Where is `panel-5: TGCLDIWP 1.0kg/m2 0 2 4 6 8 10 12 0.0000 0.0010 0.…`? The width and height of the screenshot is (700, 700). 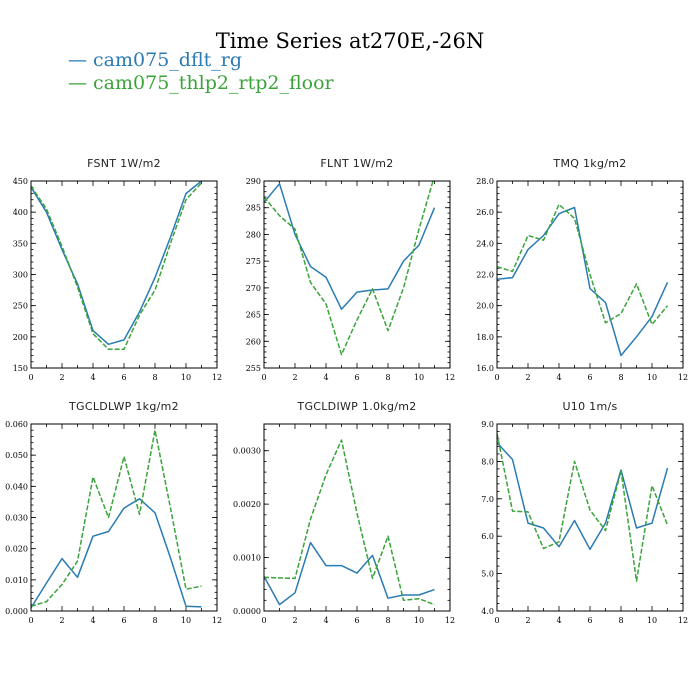 panel-5: TGCLDIWP 1.0kg/m2 0 2 4 6 8 10 12 0.0000 0.0010 0.… is located at coordinates (344, 512).